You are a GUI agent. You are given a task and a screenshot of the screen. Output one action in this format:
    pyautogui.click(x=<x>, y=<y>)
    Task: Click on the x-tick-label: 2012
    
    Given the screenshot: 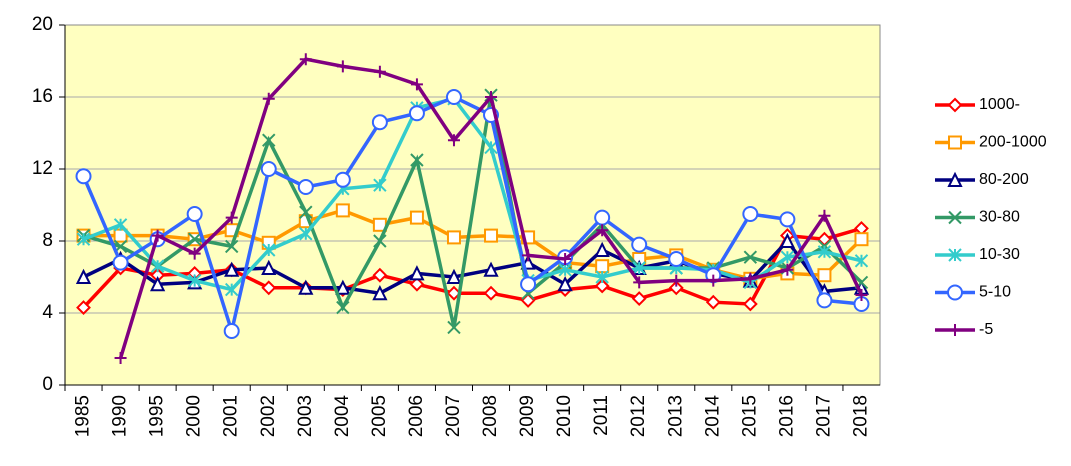 What is the action you would take?
    pyautogui.click(x=638, y=416)
    